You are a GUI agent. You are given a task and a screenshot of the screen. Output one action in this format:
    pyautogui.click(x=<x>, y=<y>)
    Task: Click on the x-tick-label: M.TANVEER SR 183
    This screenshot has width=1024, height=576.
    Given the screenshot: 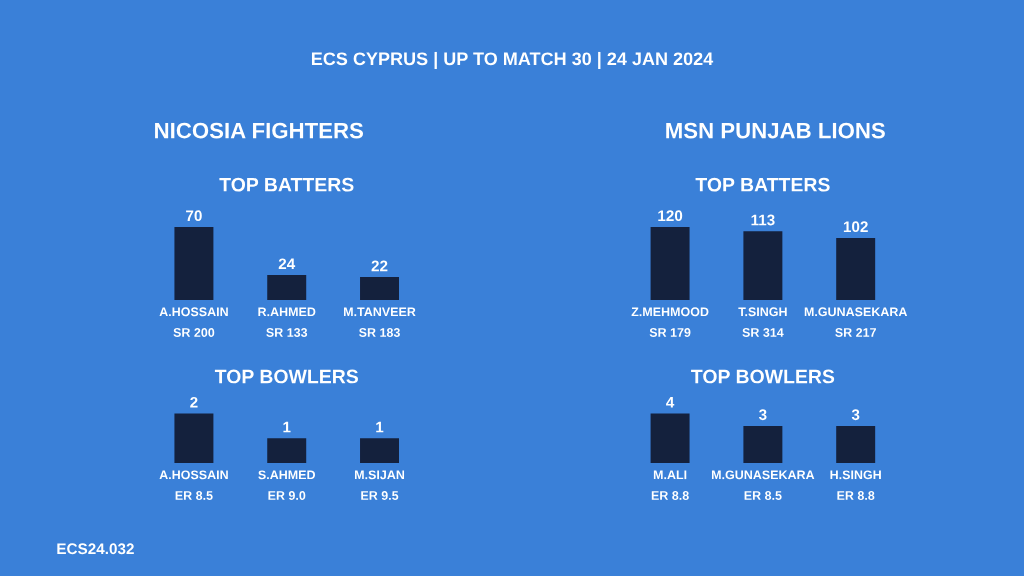 What is the action you would take?
    pyautogui.click(x=380, y=322)
    